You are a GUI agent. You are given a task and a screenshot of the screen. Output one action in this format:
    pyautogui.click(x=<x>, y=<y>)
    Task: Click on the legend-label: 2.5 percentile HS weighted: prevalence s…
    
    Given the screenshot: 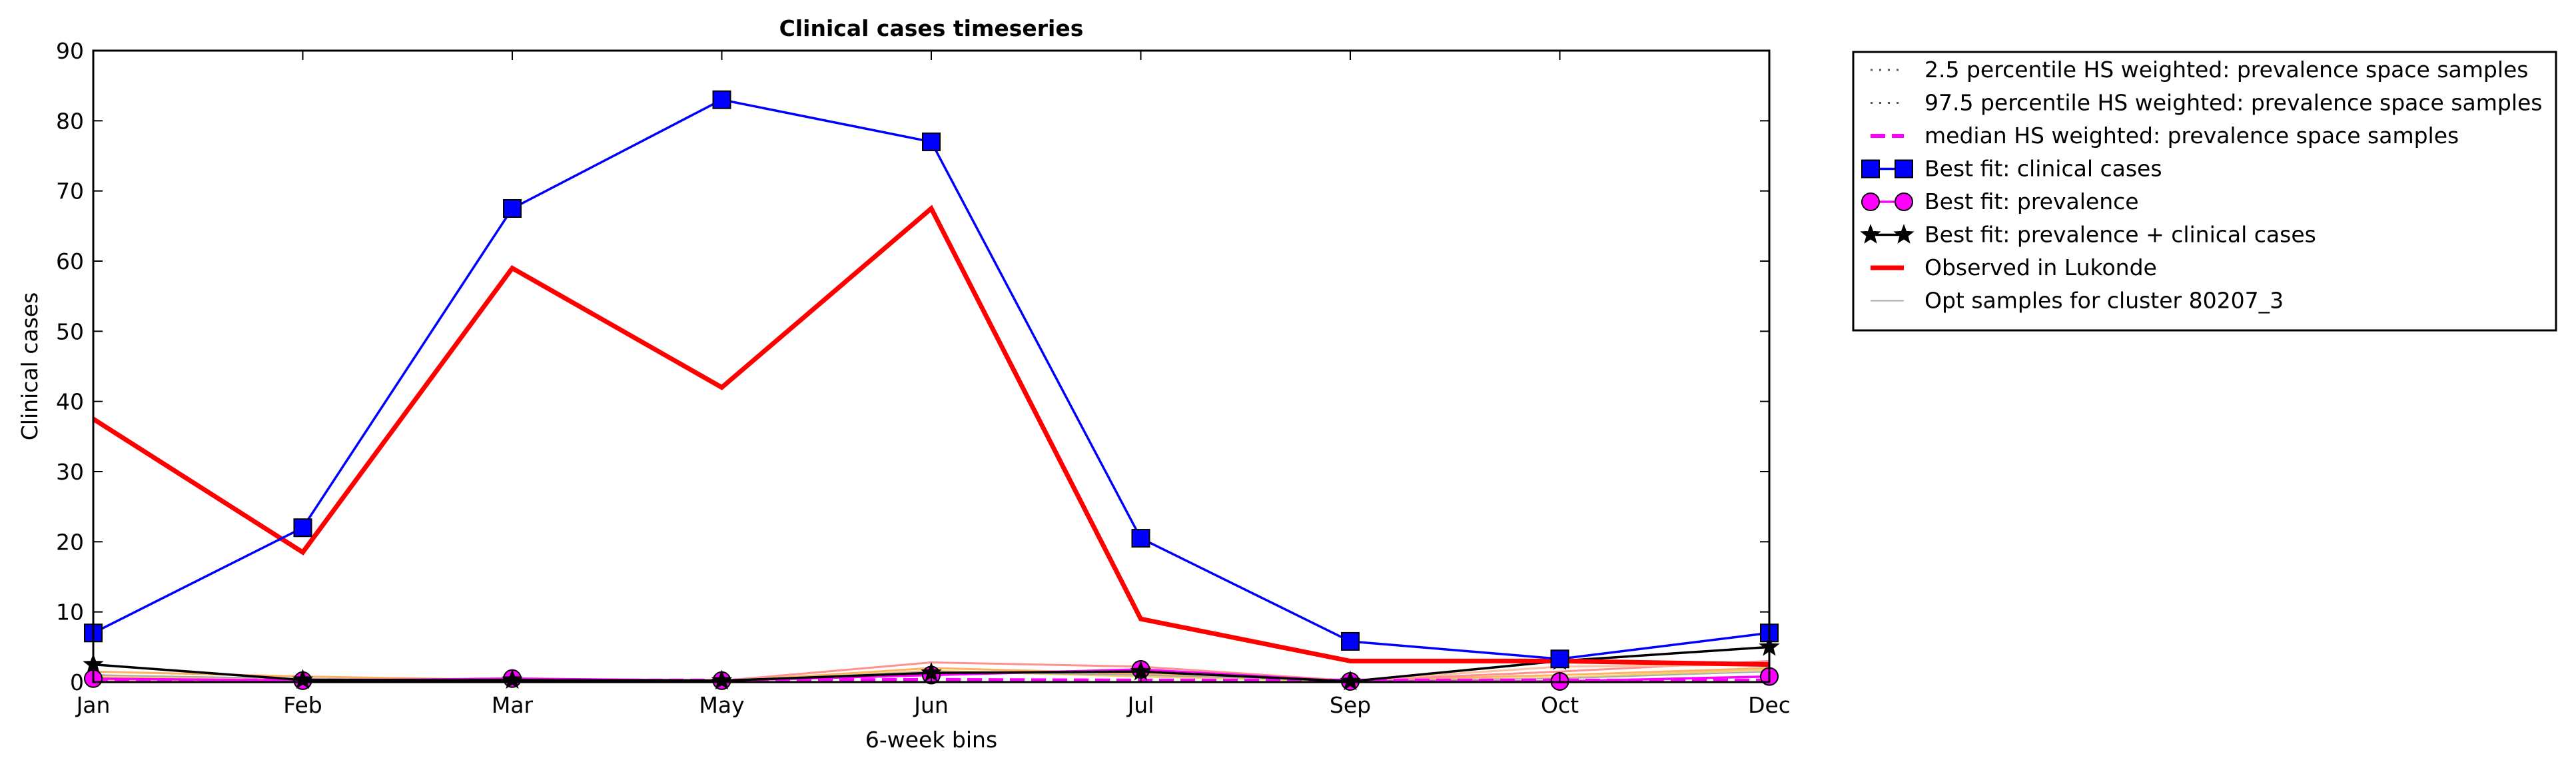 What is the action you would take?
    pyautogui.click(x=2227, y=70)
    